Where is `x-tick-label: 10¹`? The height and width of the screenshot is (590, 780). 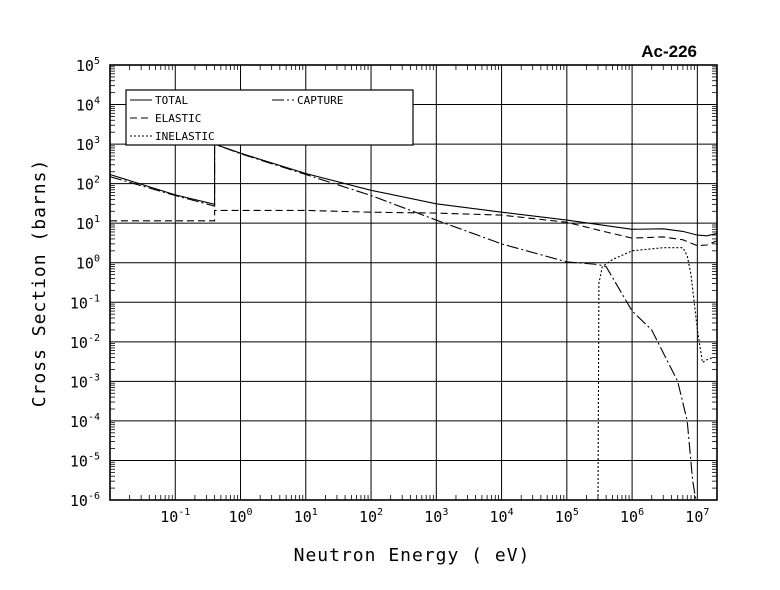 x-tick-label: 10¹ is located at coordinates (306, 516).